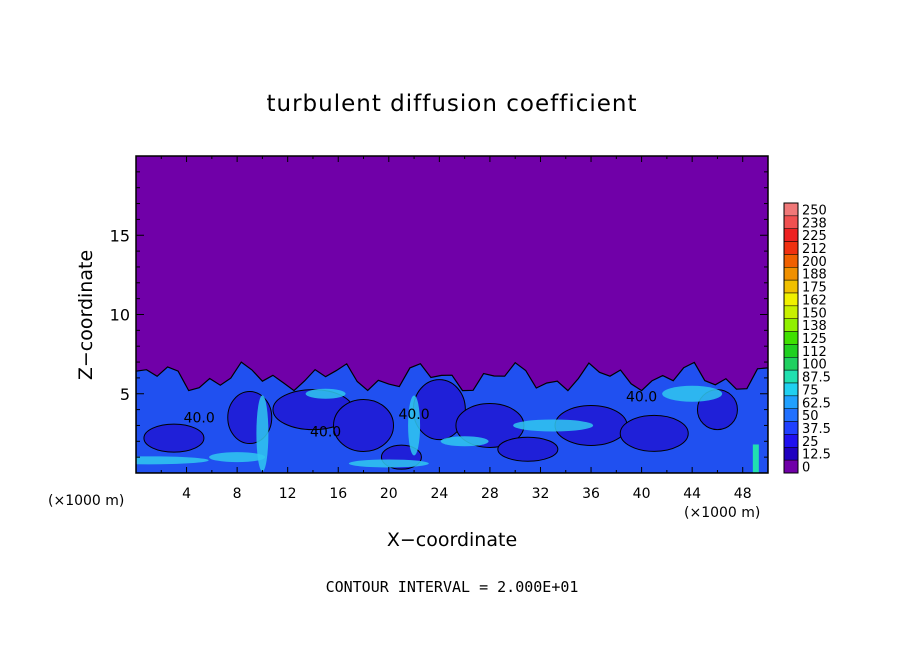 This screenshot has width=904, height=654. Describe the element at coordinates (814, 236) in the screenshot. I see `colorbar-label: 225` at that location.